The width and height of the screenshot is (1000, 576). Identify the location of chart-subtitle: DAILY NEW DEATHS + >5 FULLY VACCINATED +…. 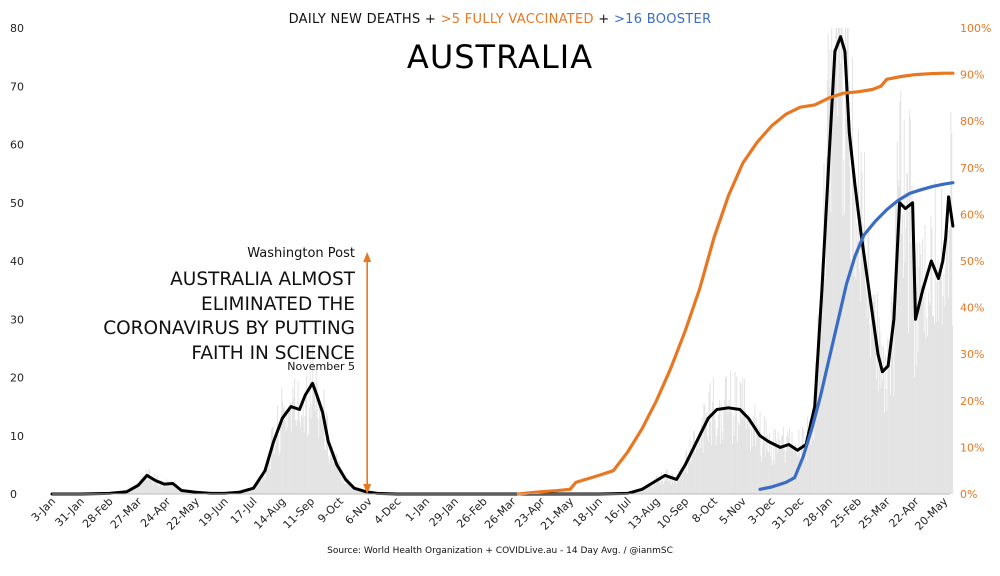
(500, 19).